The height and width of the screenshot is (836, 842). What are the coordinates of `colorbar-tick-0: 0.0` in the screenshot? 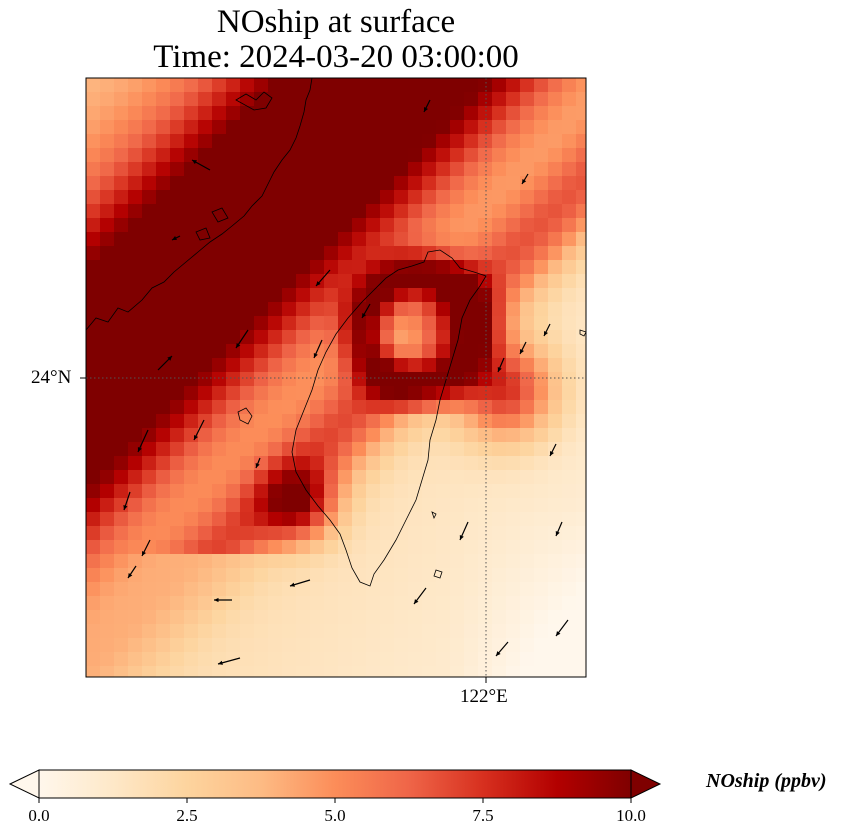 It's located at (39, 815).